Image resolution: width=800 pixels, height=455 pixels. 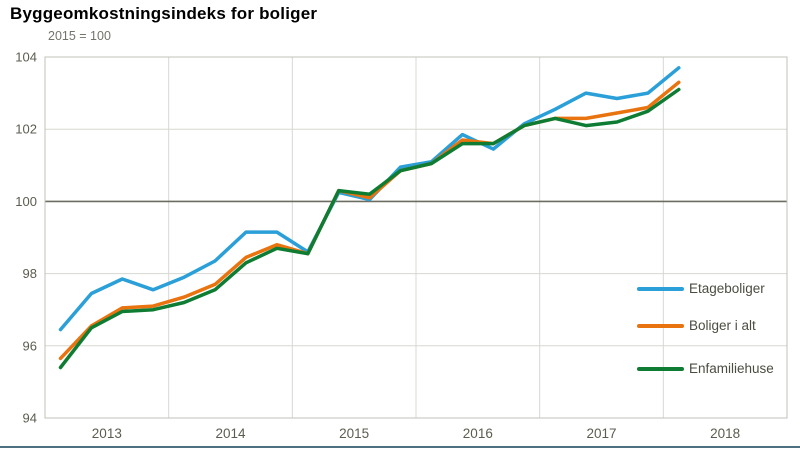 I want to click on chart-subtitle: 2015 = 100, so click(x=79, y=36).